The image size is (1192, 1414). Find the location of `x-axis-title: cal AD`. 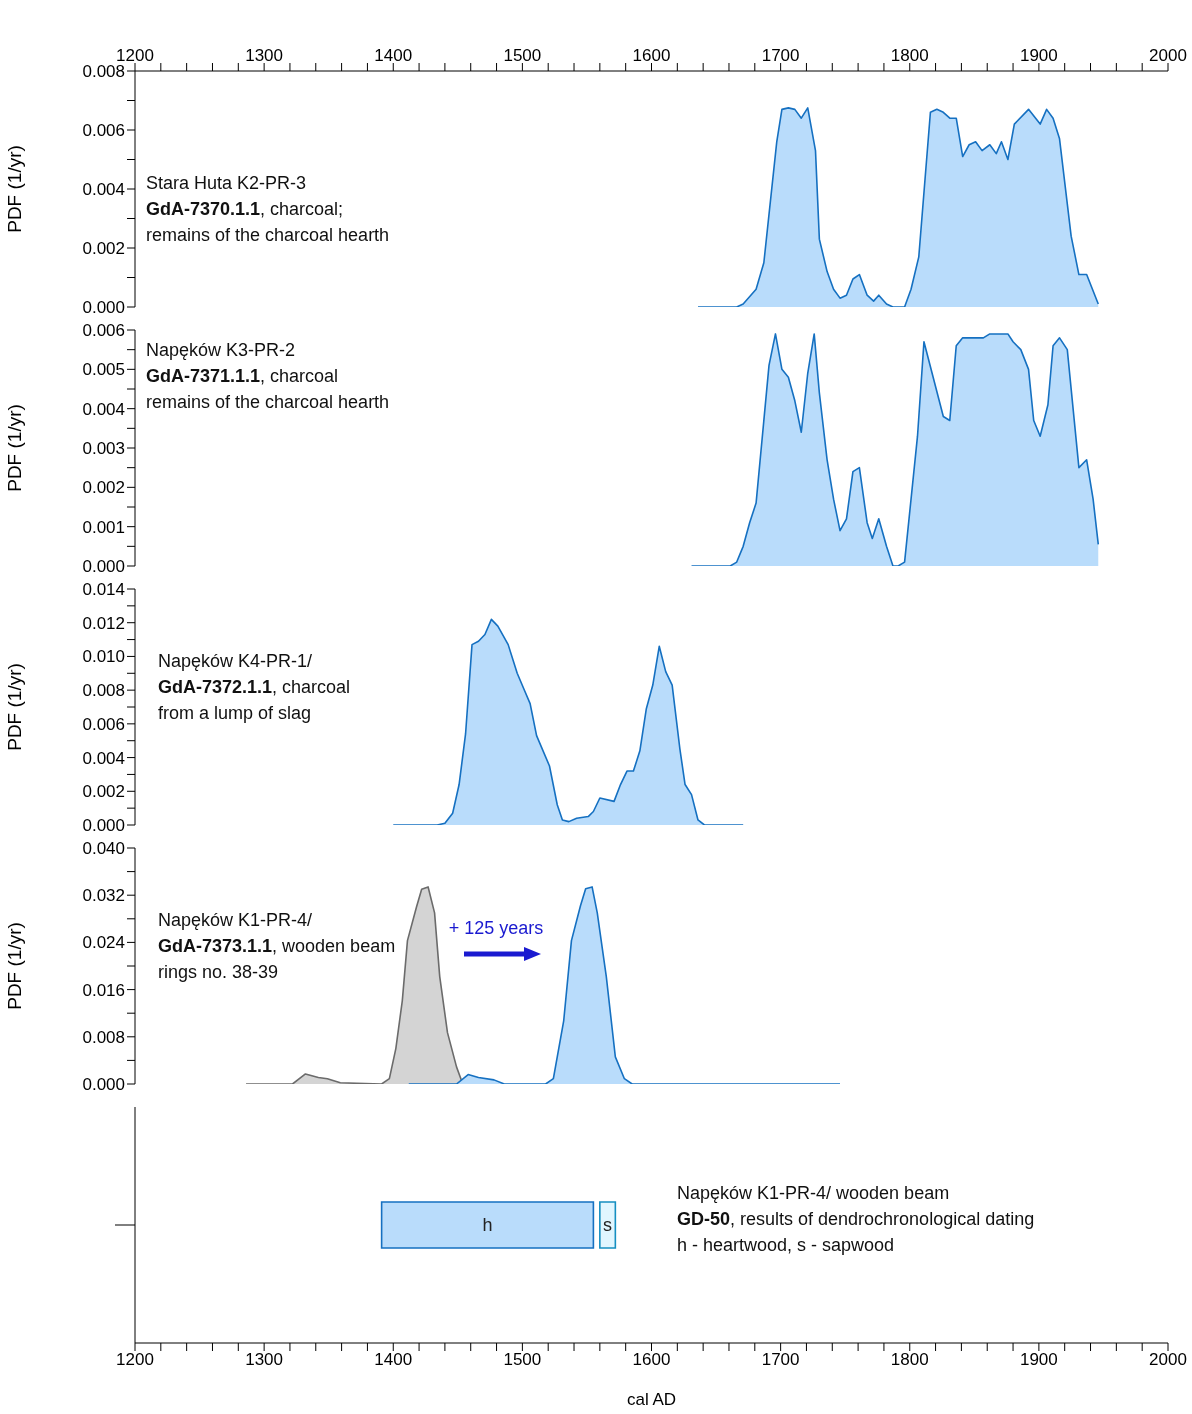

x-axis-title: cal AD is located at coordinates (651, 1399).